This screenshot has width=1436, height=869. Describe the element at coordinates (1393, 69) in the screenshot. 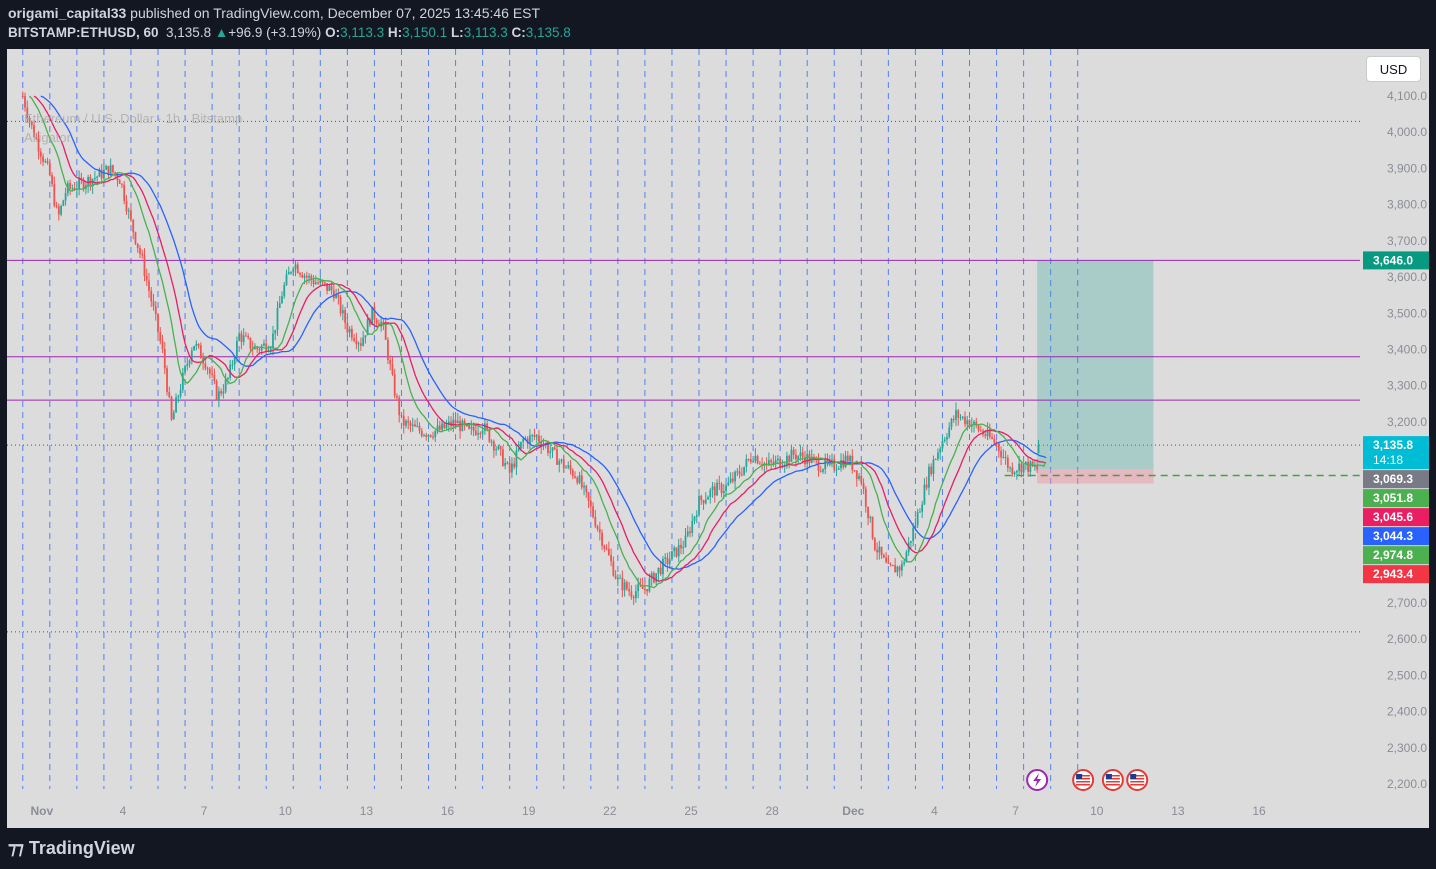

I see `currency-button: USD` at that location.